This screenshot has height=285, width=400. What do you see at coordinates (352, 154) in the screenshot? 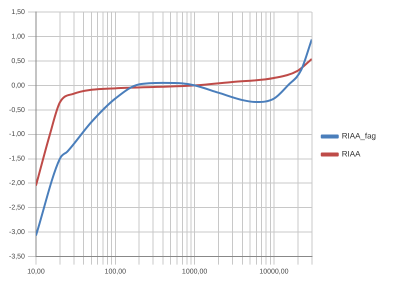
I see `legend-label: RIAA` at bounding box center [352, 154].